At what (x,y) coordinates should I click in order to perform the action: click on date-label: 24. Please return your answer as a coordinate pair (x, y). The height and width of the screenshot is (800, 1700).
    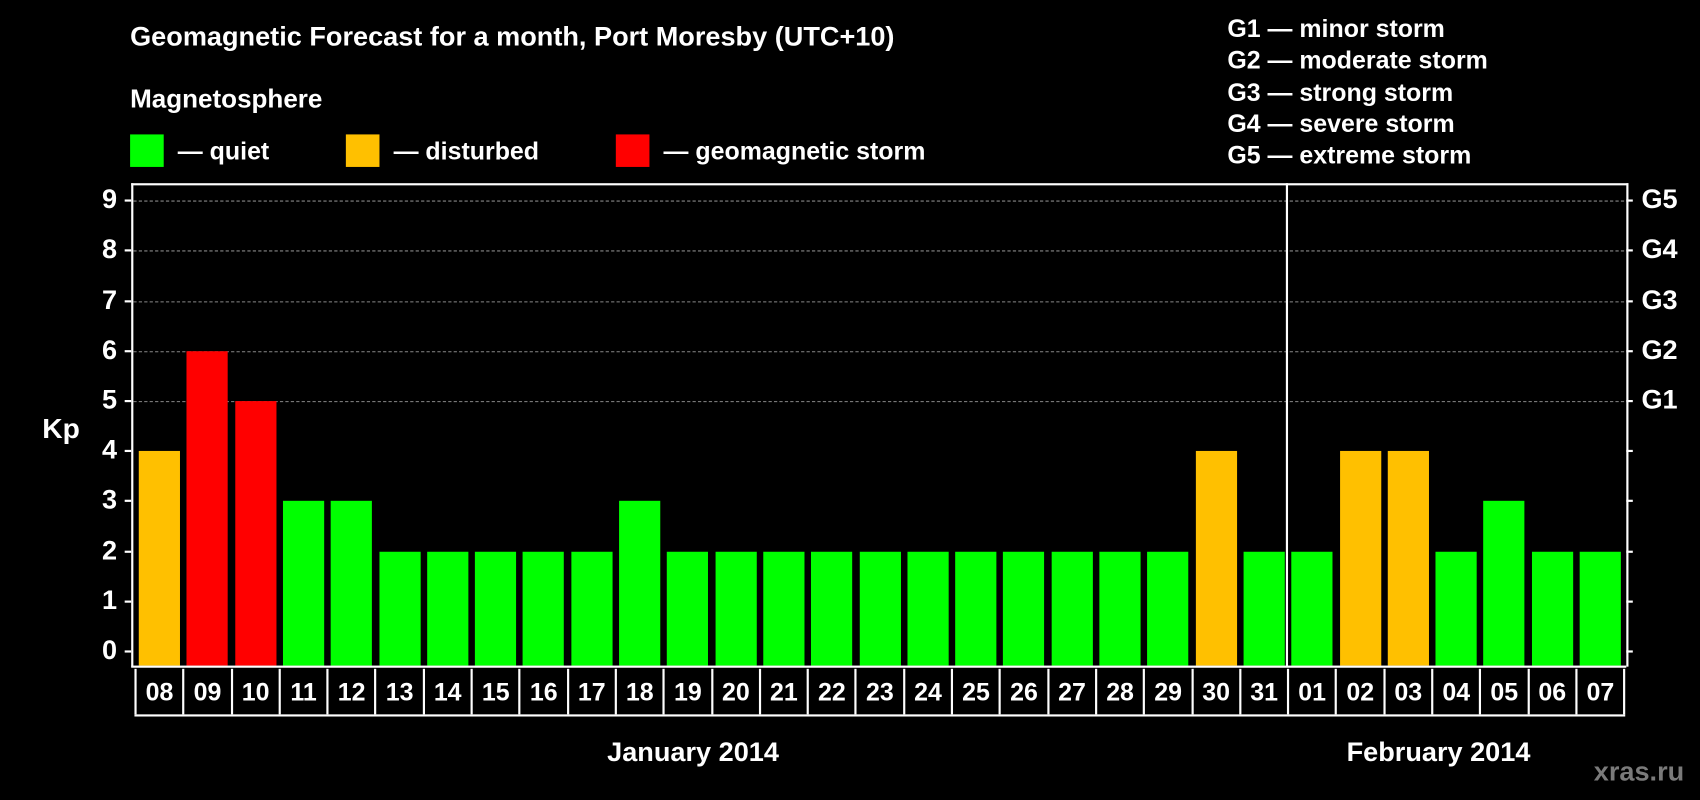
    Looking at the image, I should click on (926, 691).